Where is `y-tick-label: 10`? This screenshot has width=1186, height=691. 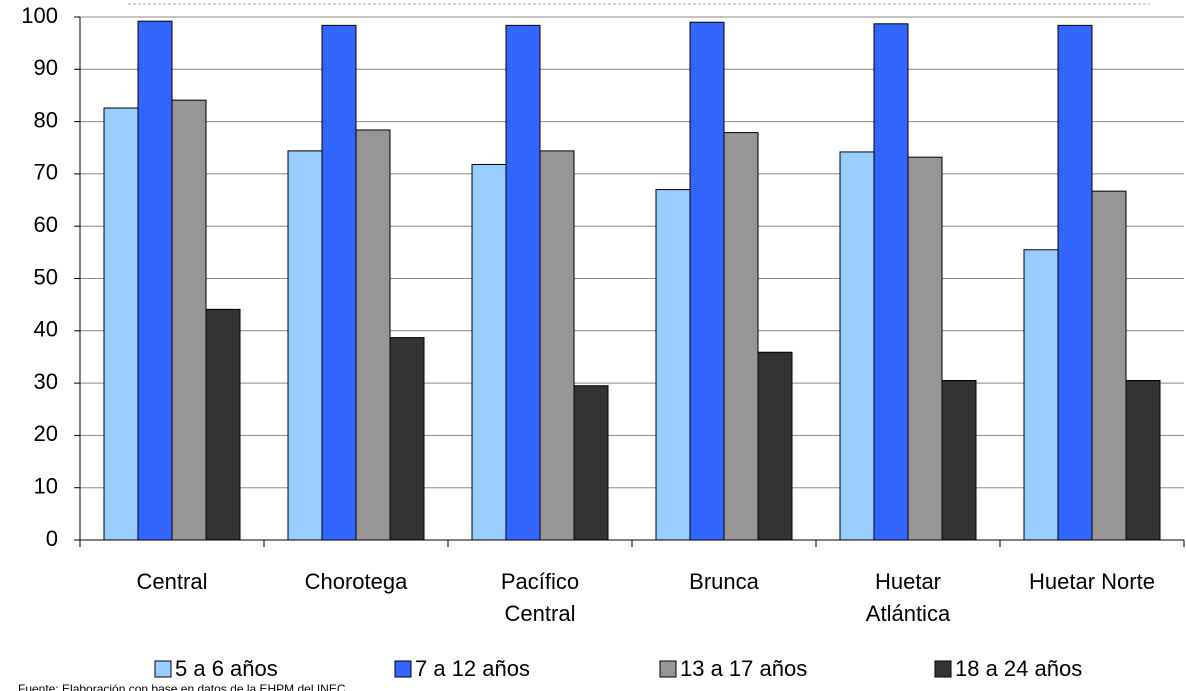
y-tick-label: 10 is located at coordinates (46, 486).